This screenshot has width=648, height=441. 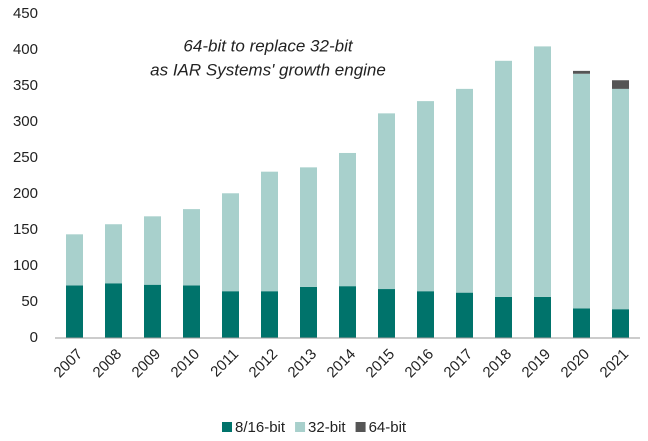 I want to click on y-tick-label: 50, so click(x=29, y=301).